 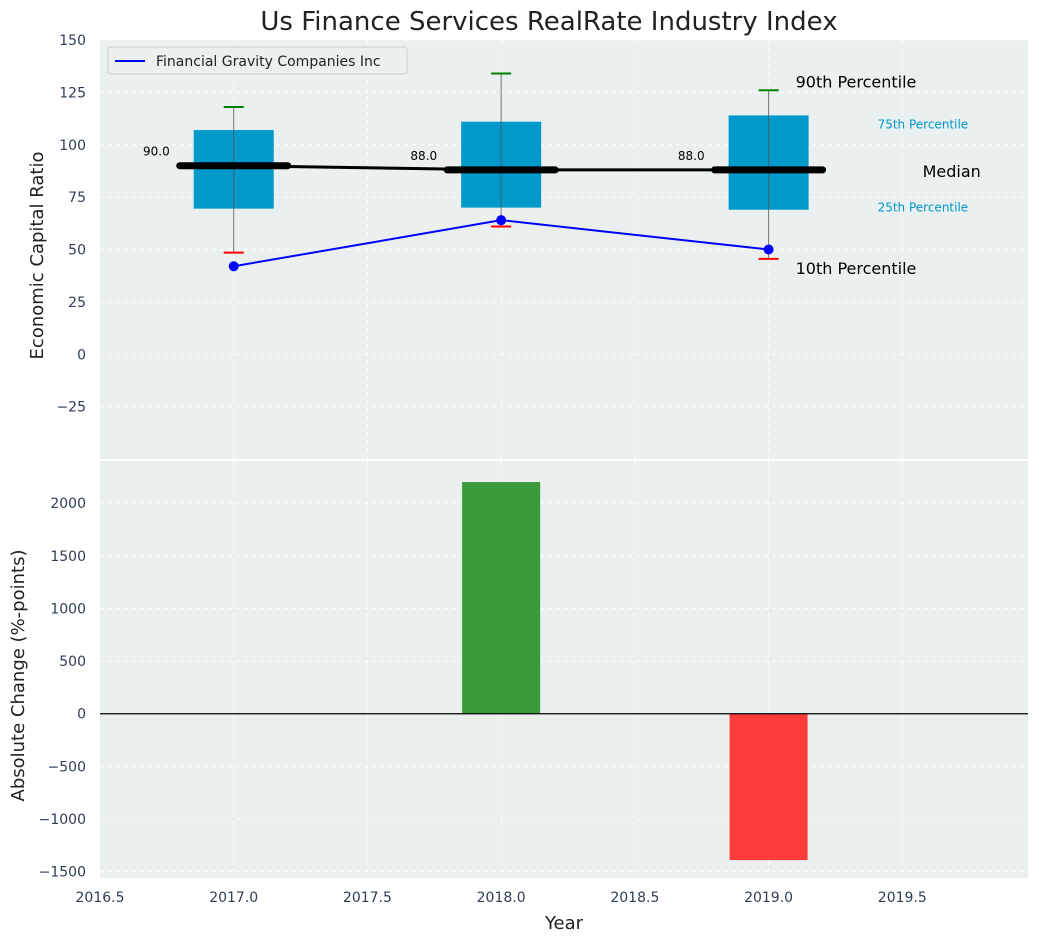 I want to click on legend-frame, so click(x=257, y=60).